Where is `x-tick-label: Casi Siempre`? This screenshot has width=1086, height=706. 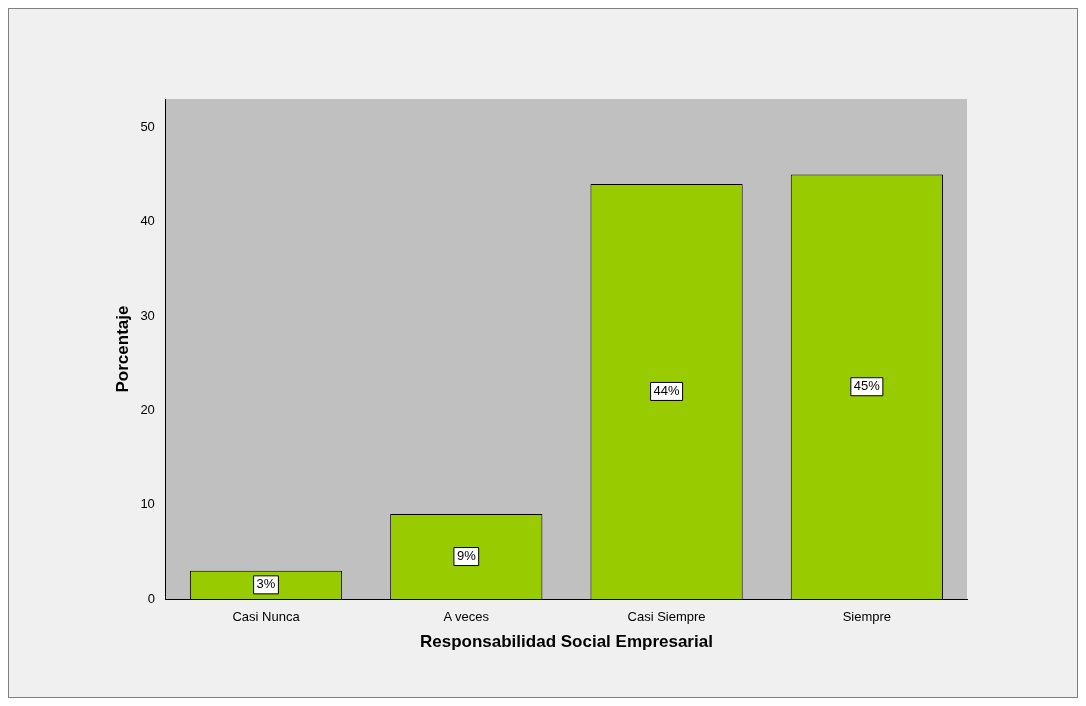 x-tick-label: Casi Siempre is located at coordinates (666, 617).